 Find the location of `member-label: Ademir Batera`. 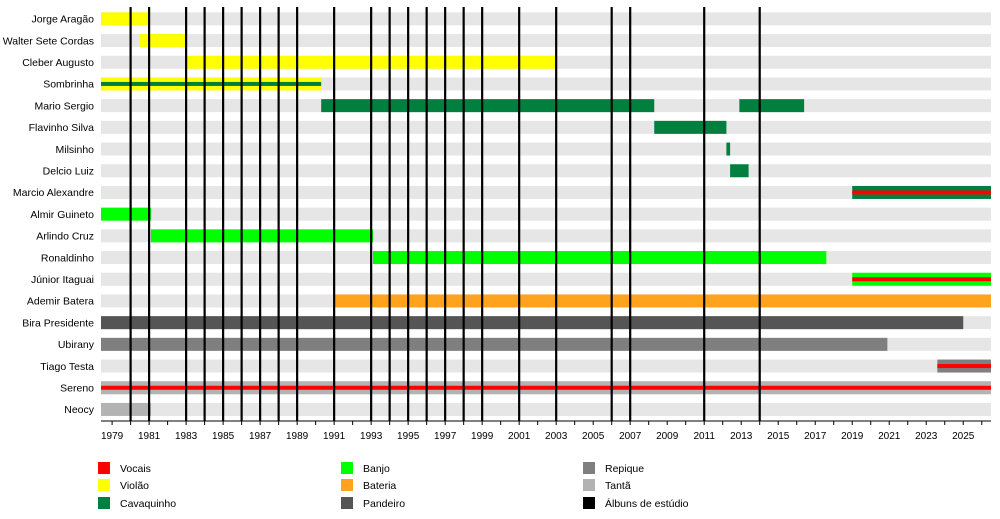

member-label: Ademir Batera is located at coordinates (60, 302).